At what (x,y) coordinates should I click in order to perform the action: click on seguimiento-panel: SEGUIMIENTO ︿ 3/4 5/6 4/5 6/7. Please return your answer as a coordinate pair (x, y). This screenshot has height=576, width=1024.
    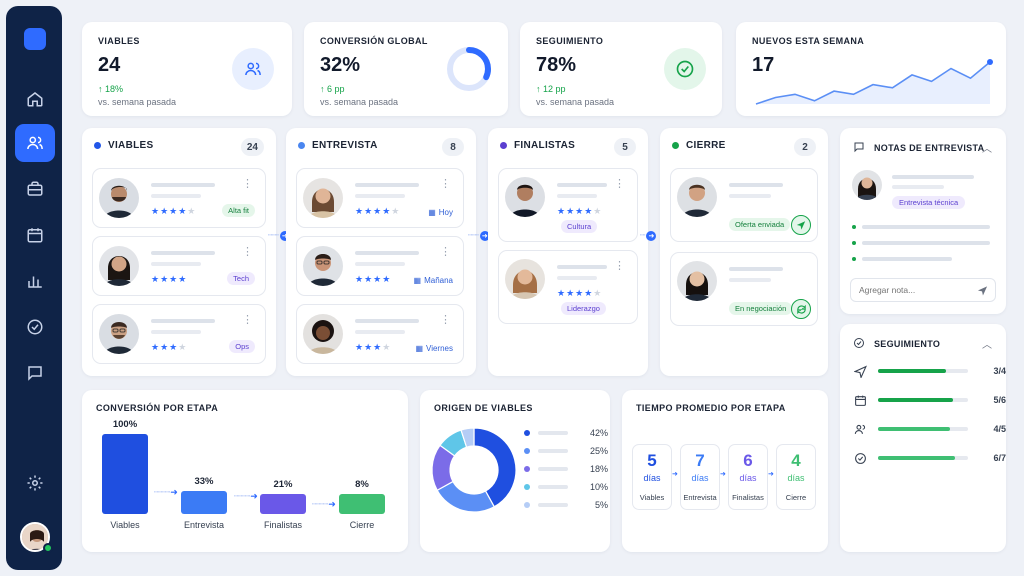
    Looking at the image, I should click on (923, 438).